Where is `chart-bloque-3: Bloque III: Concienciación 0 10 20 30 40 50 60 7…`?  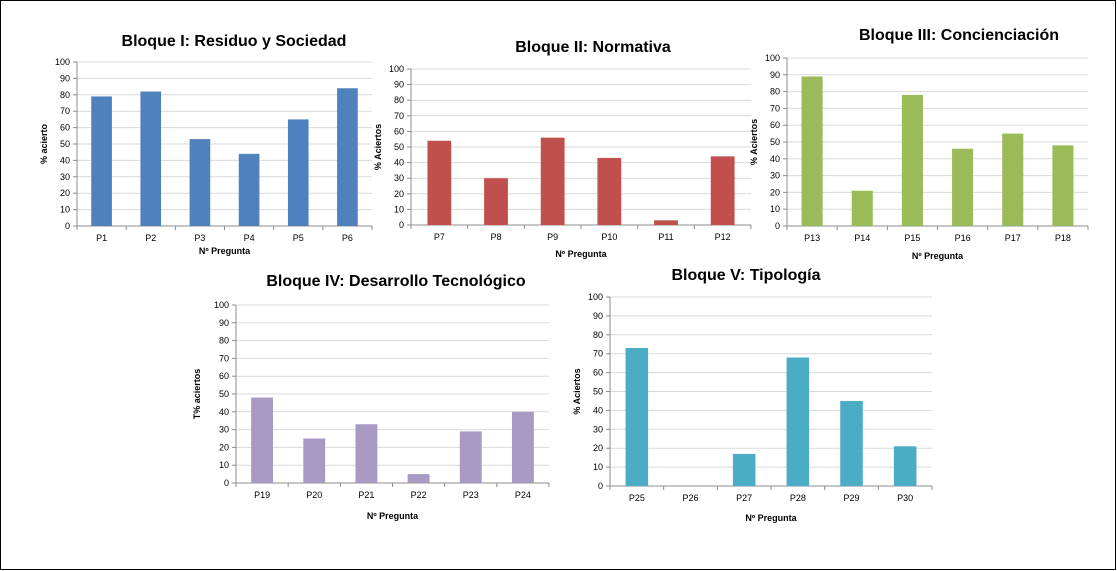
chart-bloque-3: Bloque III: Concienciación 0 10 20 30 40 50 60 7… is located at coordinates (913, 144).